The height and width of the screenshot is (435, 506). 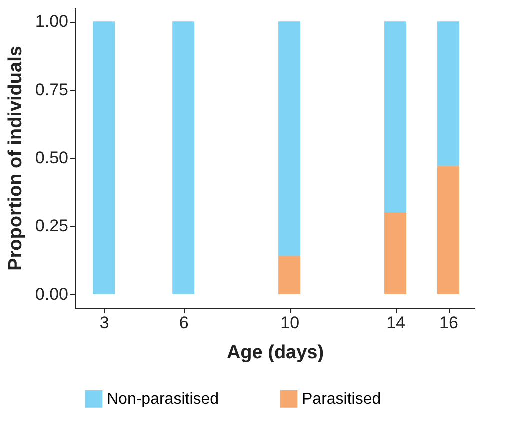 I want to click on y-axis-title: Proportion of individuals, so click(x=15, y=158).